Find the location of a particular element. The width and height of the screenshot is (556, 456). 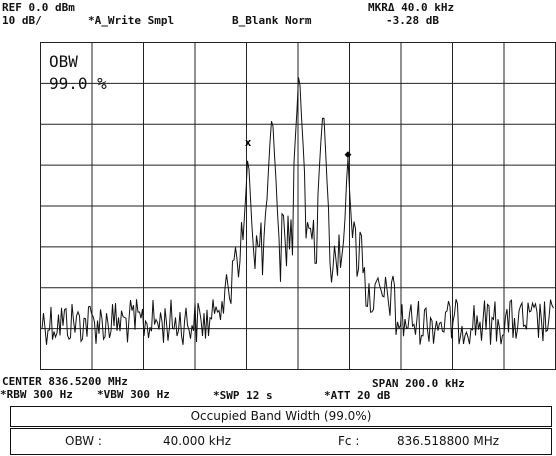

obw-result-title: Occupied Band Width (99.0%) is located at coordinates (281, 416).